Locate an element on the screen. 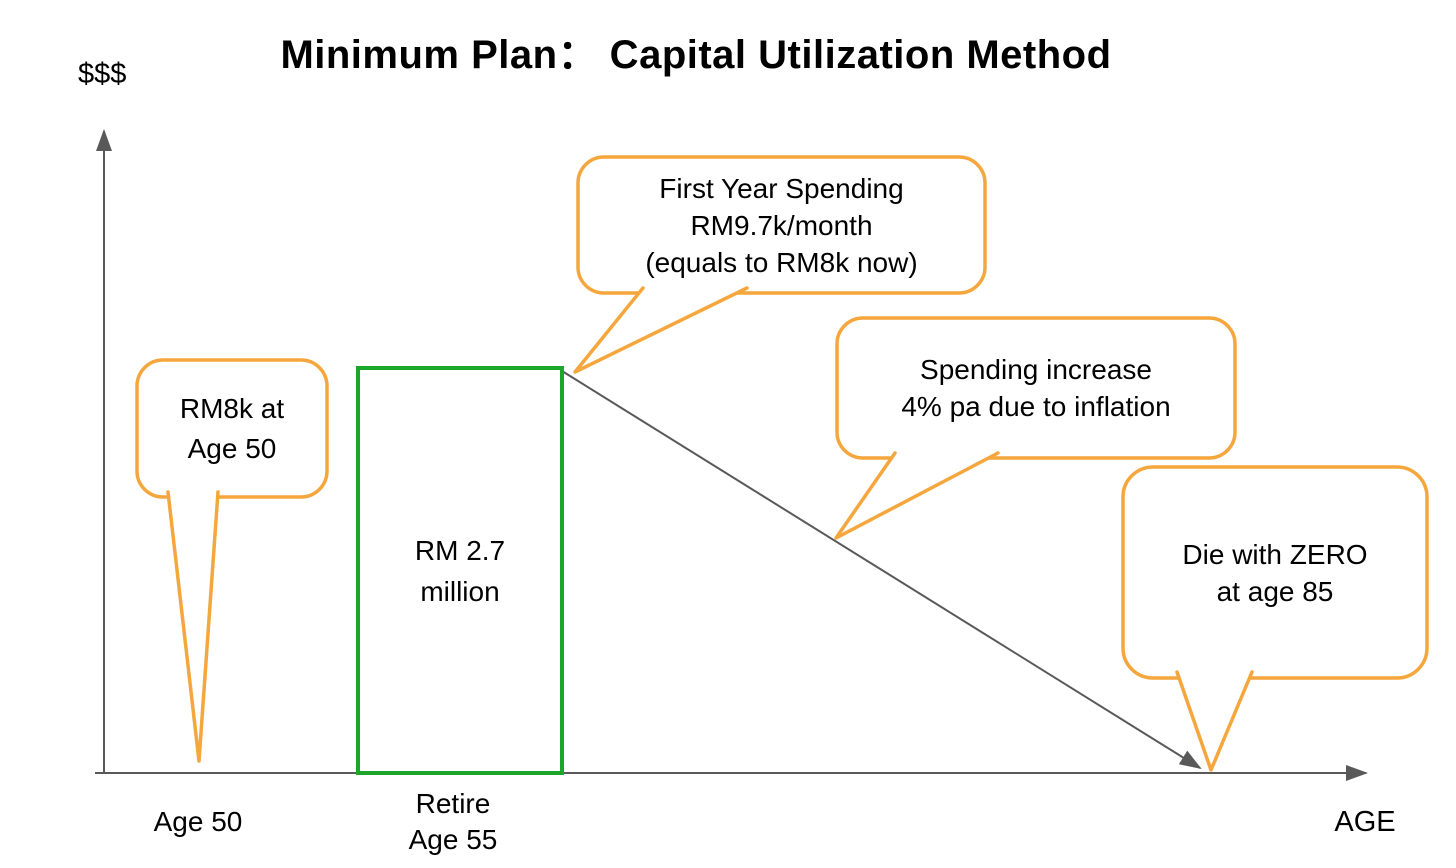 The width and height of the screenshot is (1456, 868). callout-inflation-line2: 4% pa due to inflation is located at coordinates (1036, 406).